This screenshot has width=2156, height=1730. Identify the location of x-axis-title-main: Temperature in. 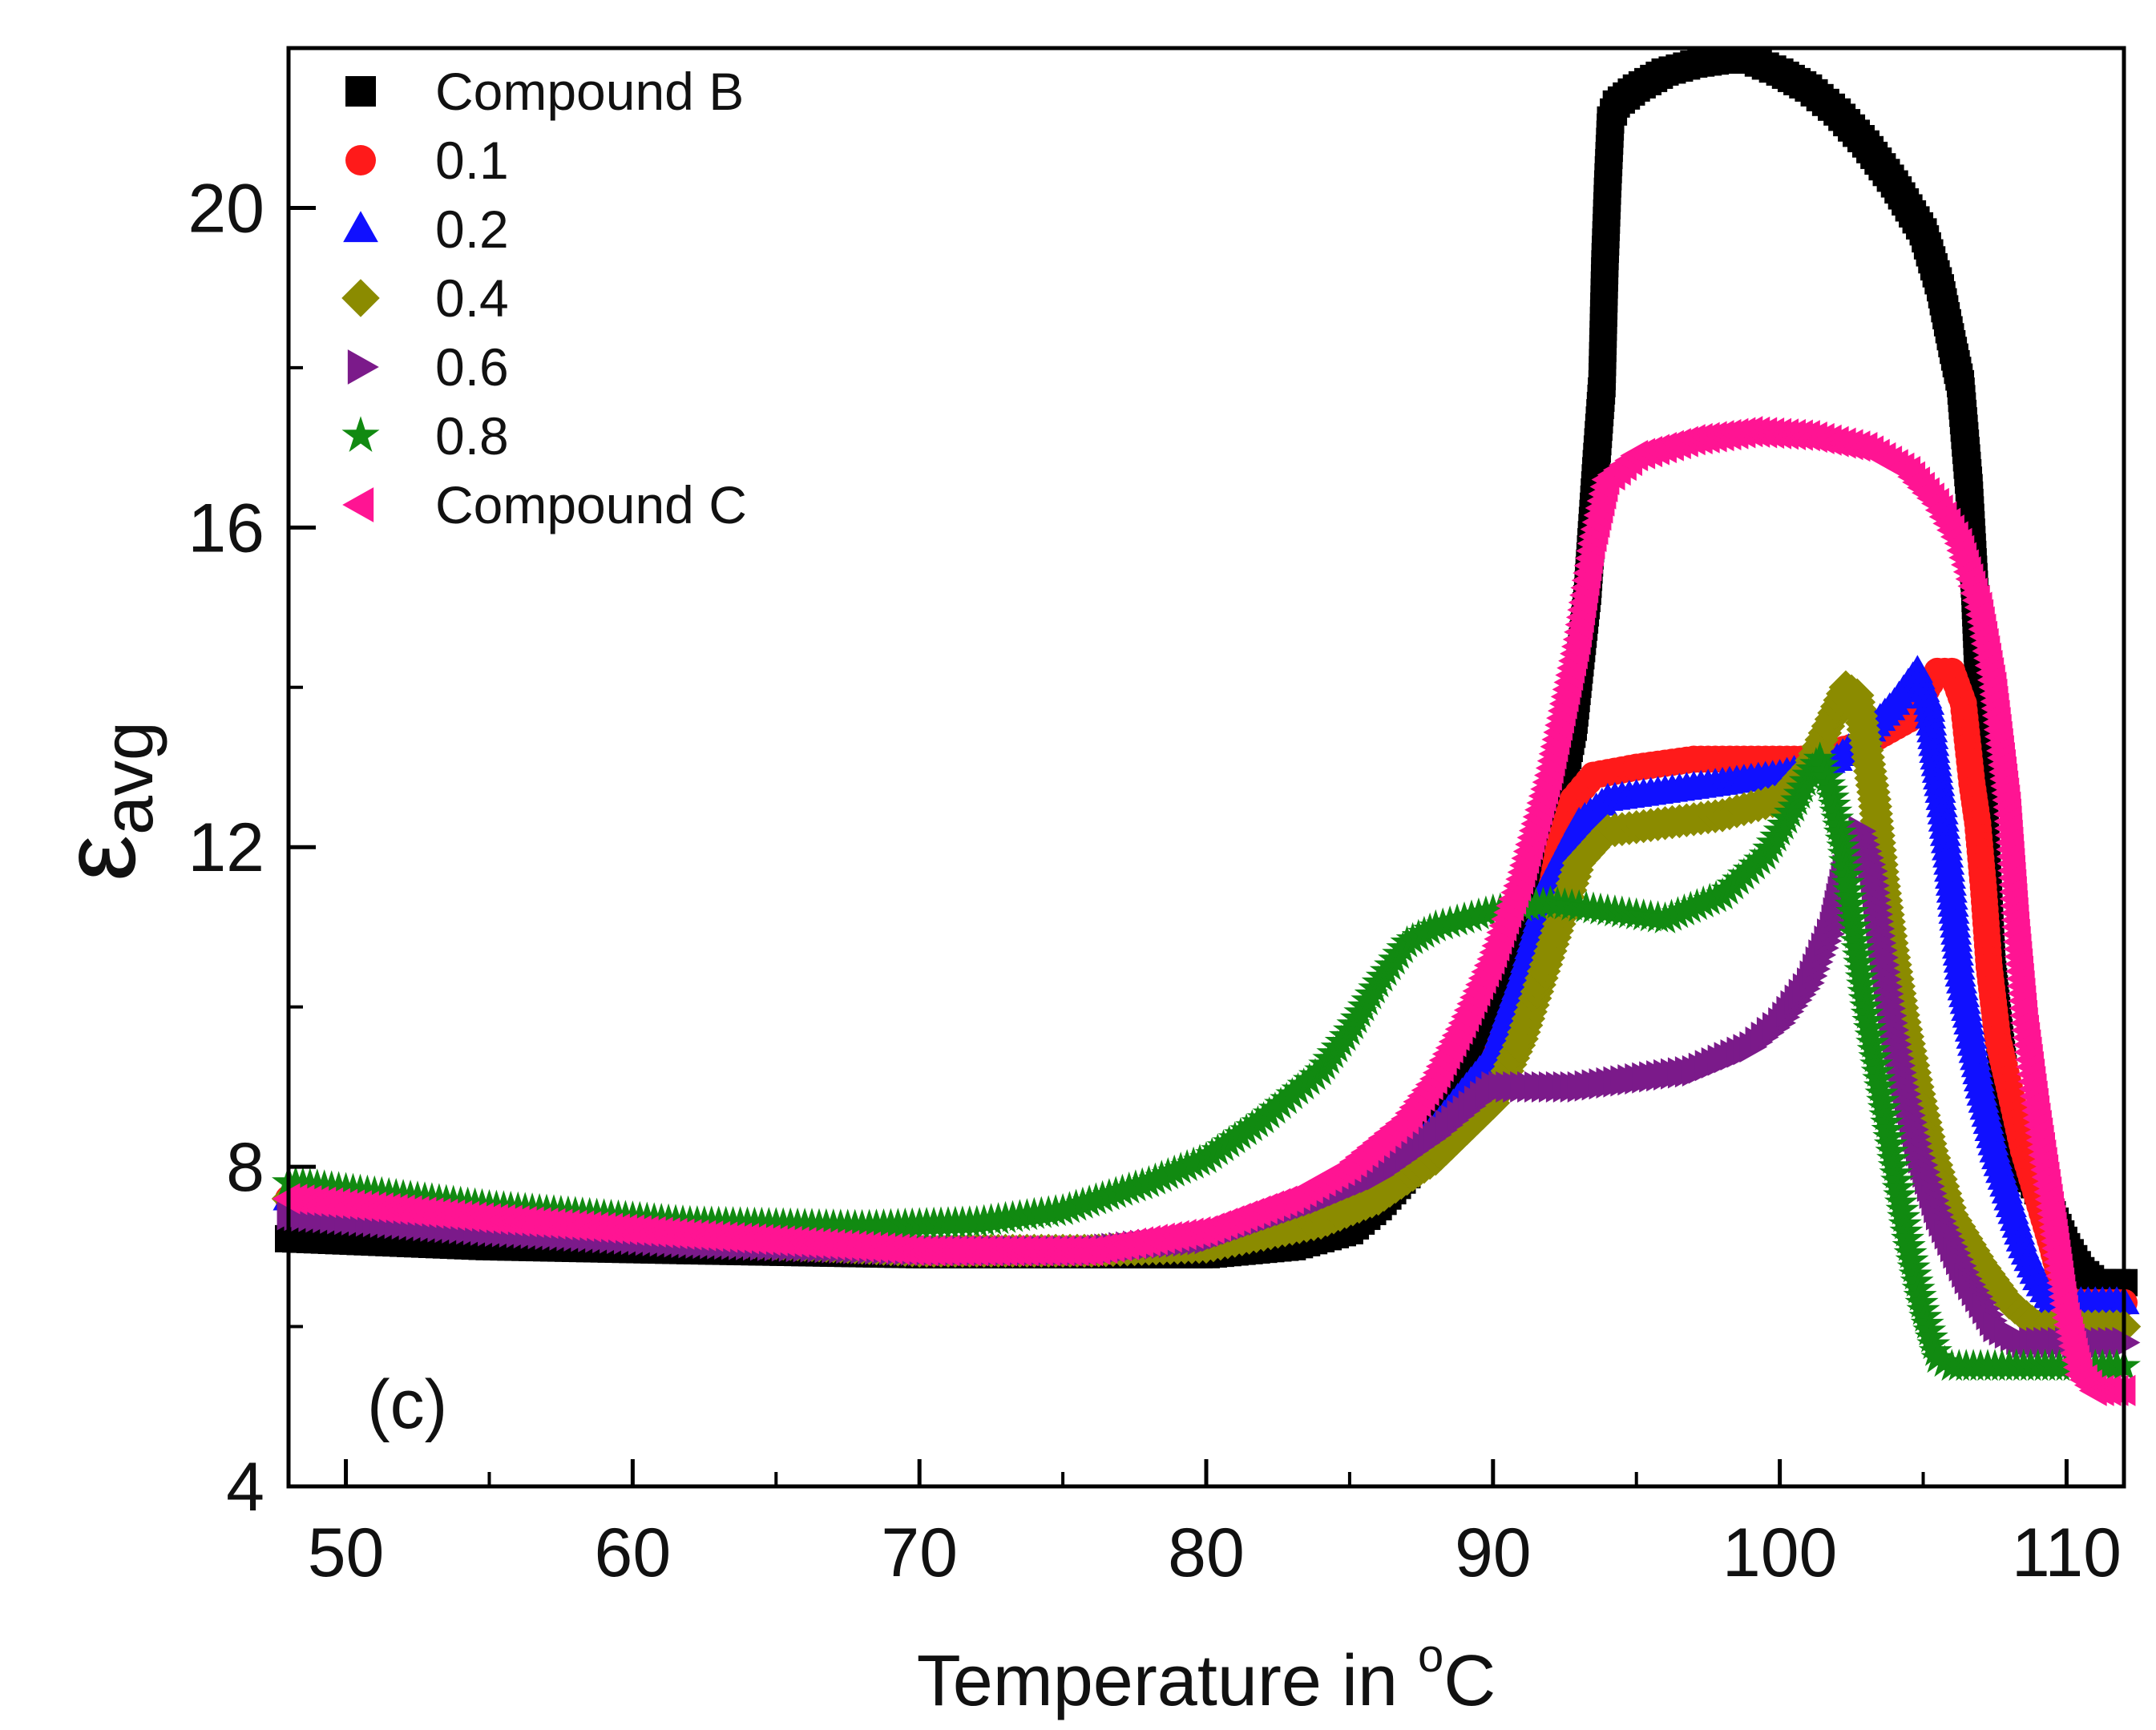
(1167, 1681).